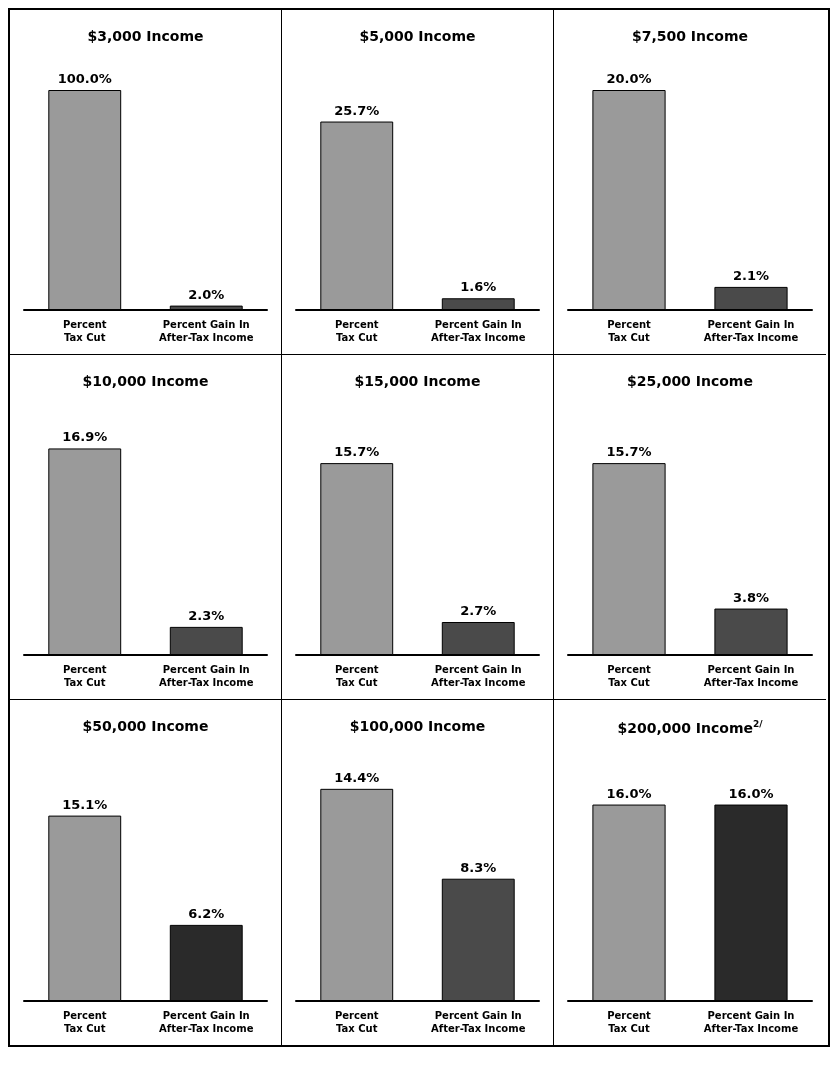 This screenshot has height=1070, width=838. I want to click on chart-title: $100,000 Income, so click(417, 726).